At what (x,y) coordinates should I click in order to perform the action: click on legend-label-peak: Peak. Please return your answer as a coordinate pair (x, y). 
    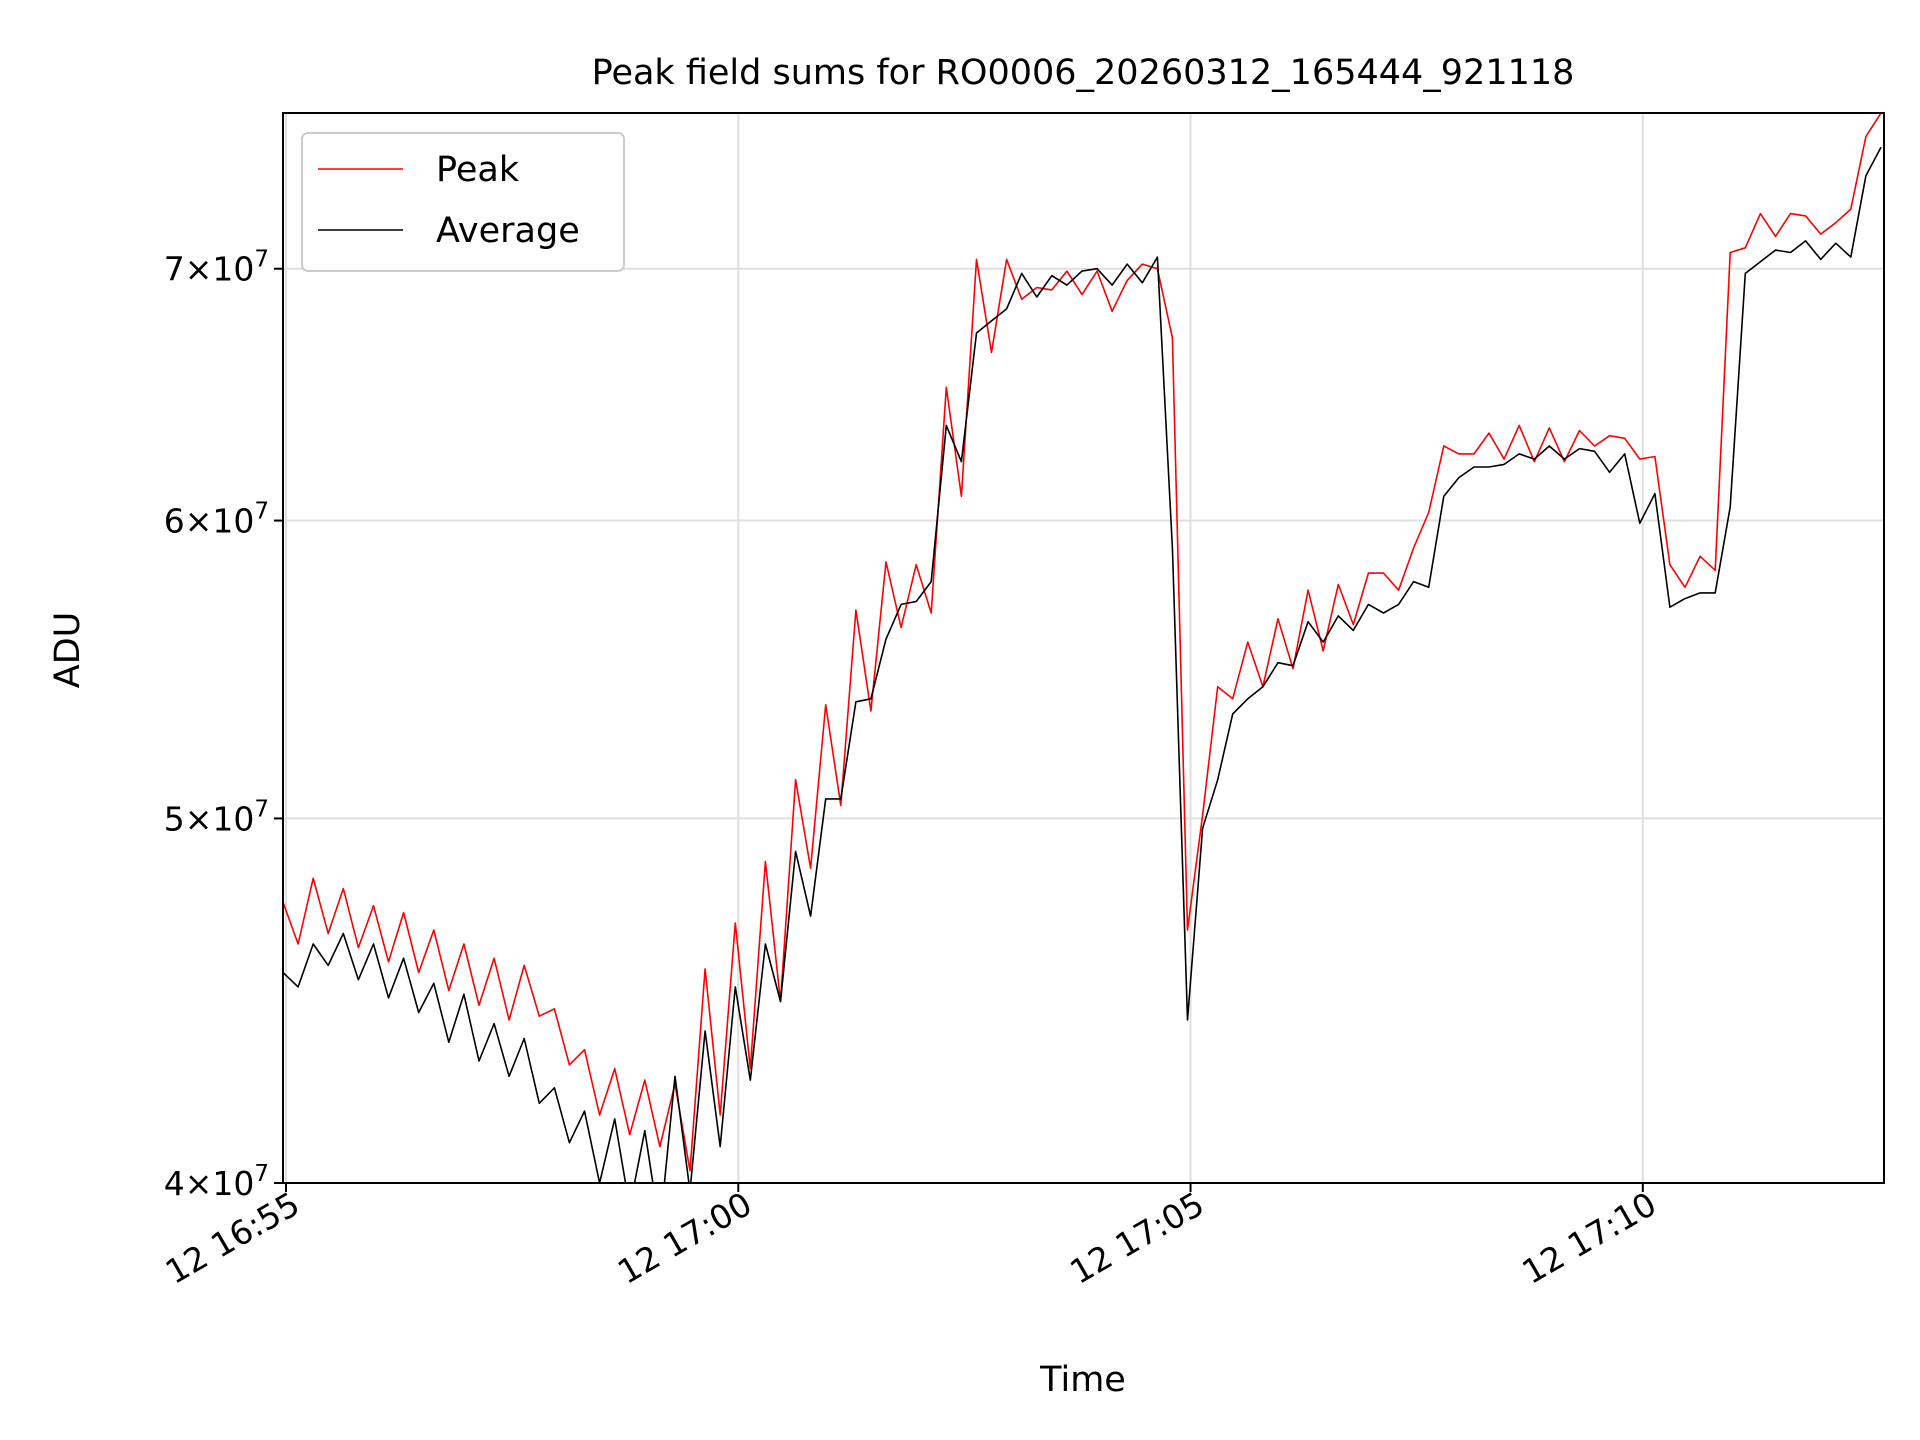
    Looking at the image, I should click on (478, 170).